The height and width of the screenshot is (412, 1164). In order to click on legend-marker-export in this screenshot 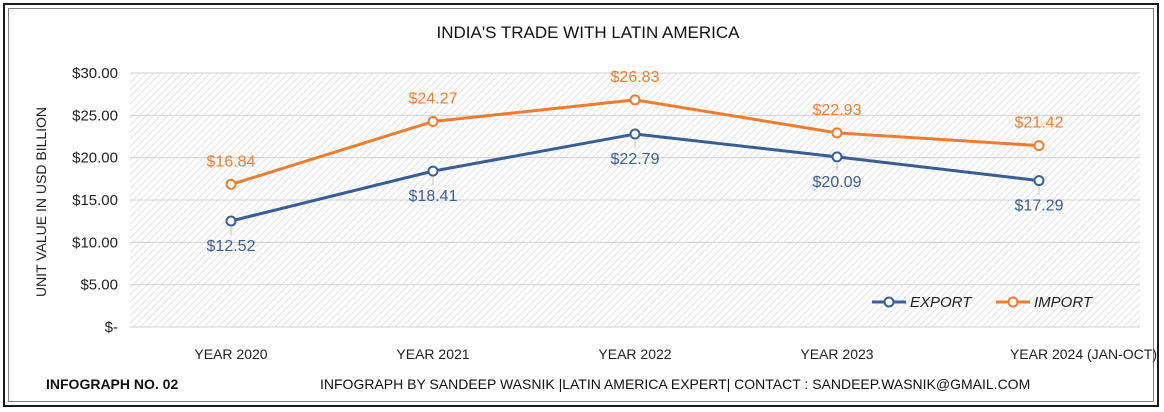, I will do `click(889, 302)`.